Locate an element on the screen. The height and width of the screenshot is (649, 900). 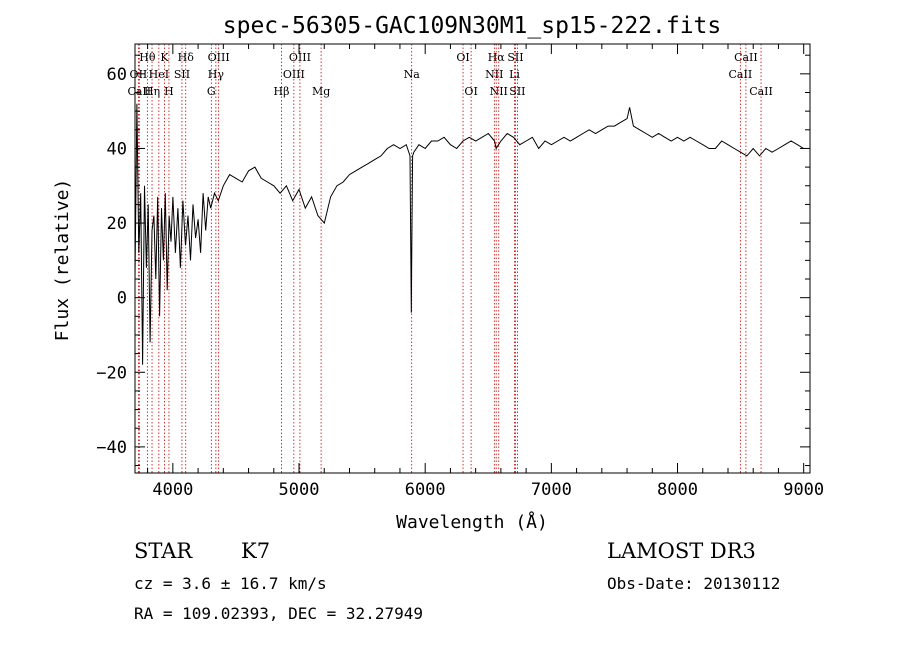
x-tick-label: 8000 is located at coordinates (677, 490).